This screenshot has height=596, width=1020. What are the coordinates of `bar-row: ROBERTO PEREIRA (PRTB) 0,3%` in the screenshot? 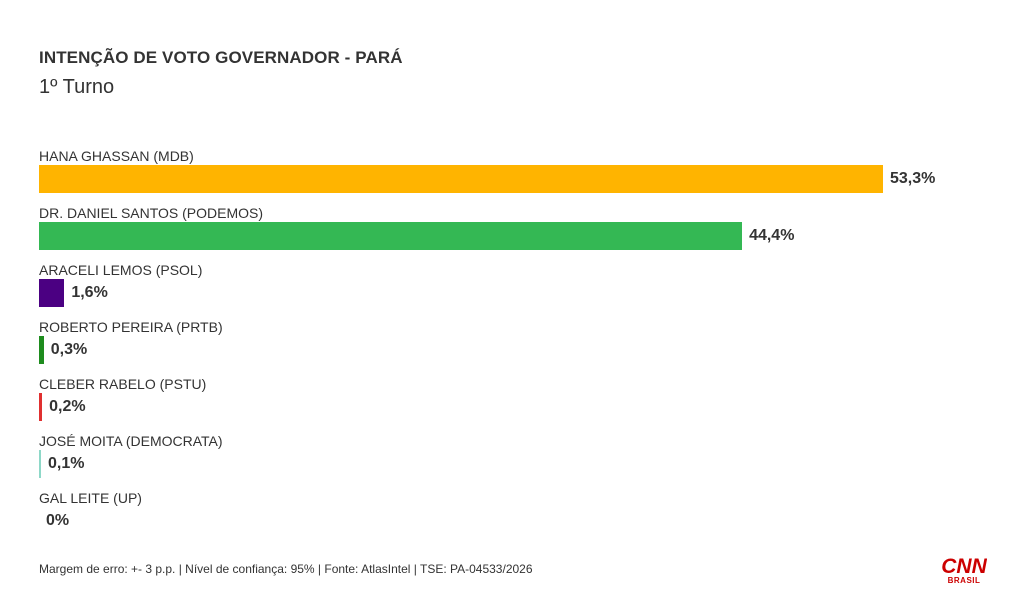 It's located at (519, 345).